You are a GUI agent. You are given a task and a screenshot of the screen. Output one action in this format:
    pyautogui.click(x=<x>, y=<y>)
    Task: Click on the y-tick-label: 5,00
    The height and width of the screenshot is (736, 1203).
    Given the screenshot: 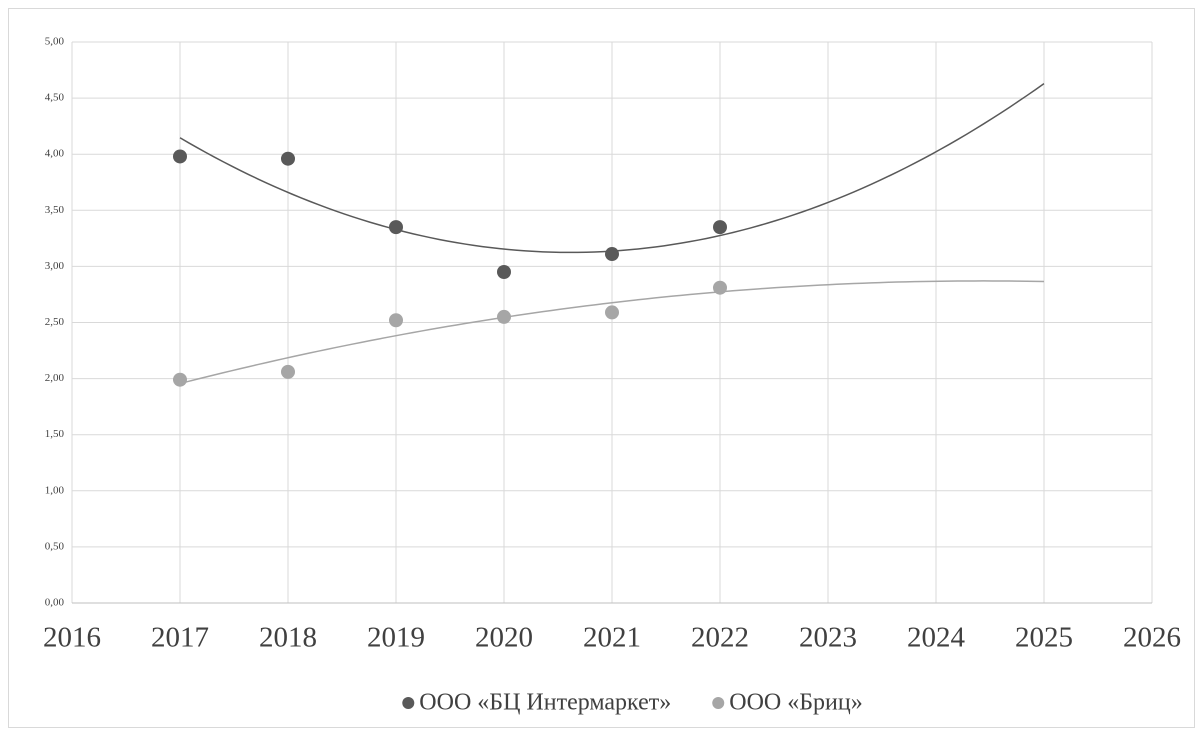 What is the action you would take?
    pyautogui.click(x=55, y=42)
    